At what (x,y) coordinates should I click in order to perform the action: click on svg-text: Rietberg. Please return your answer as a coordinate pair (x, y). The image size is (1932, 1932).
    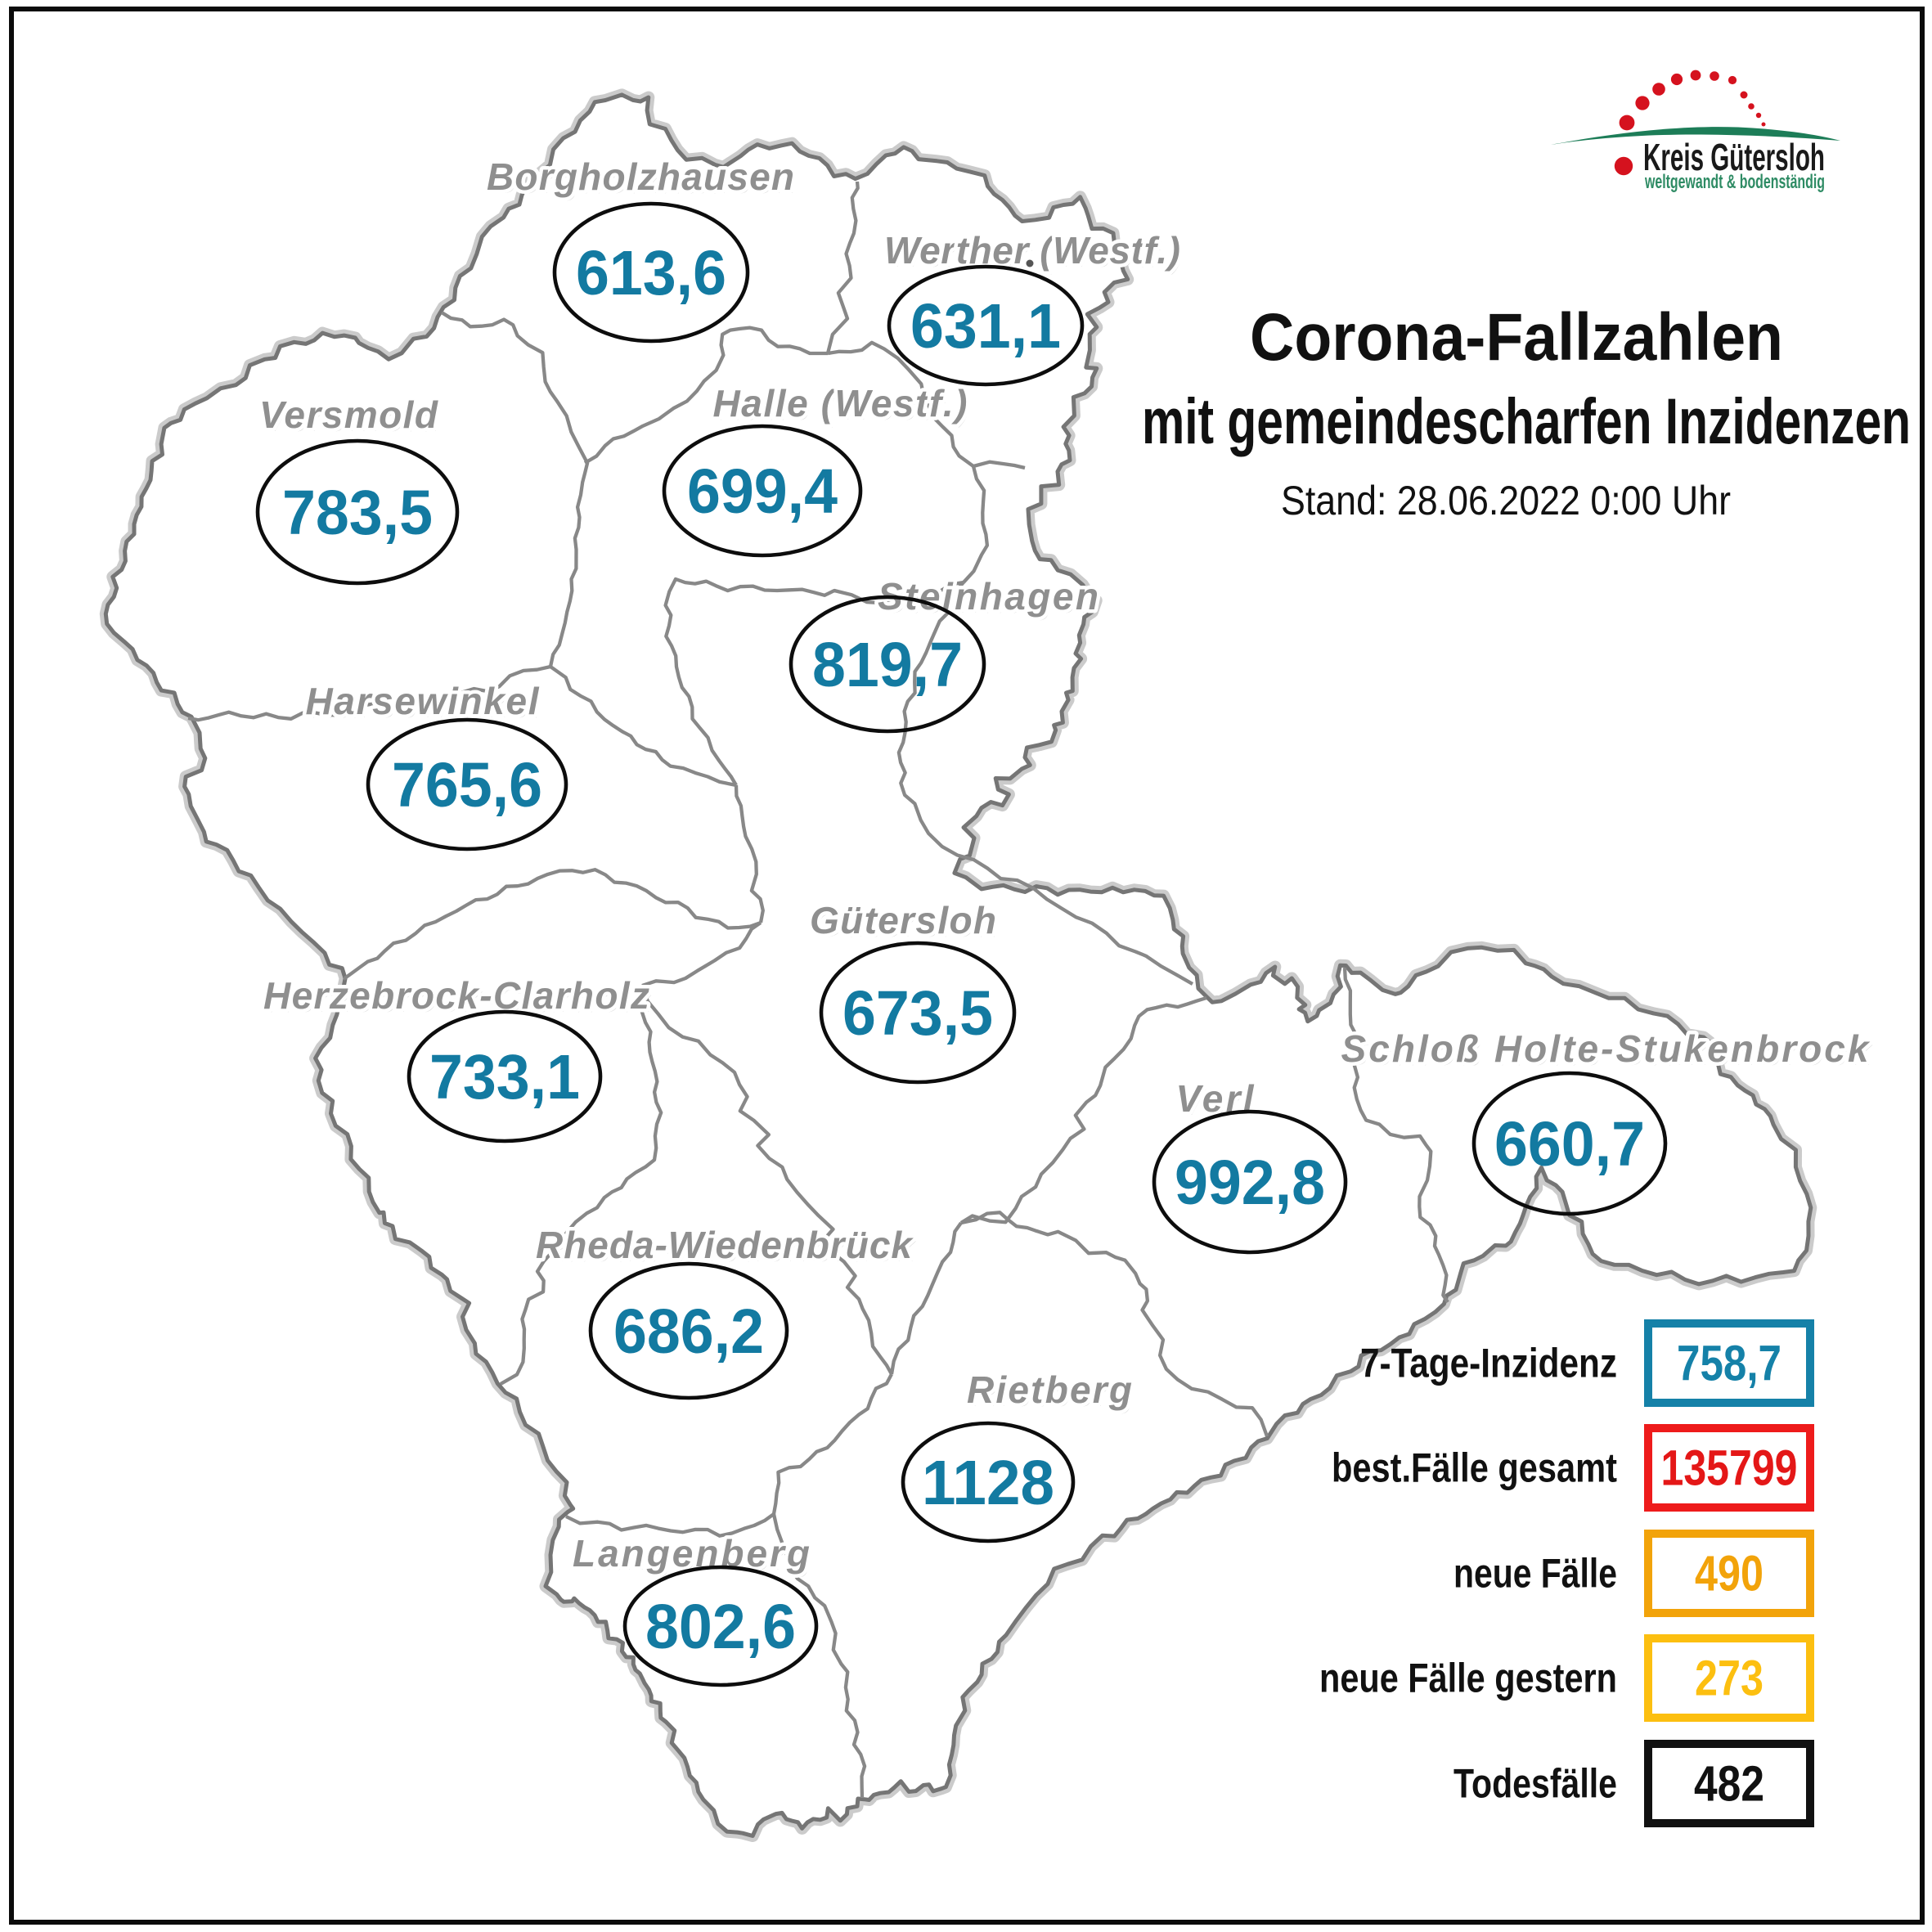
    Looking at the image, I should click on (1050, 1390).